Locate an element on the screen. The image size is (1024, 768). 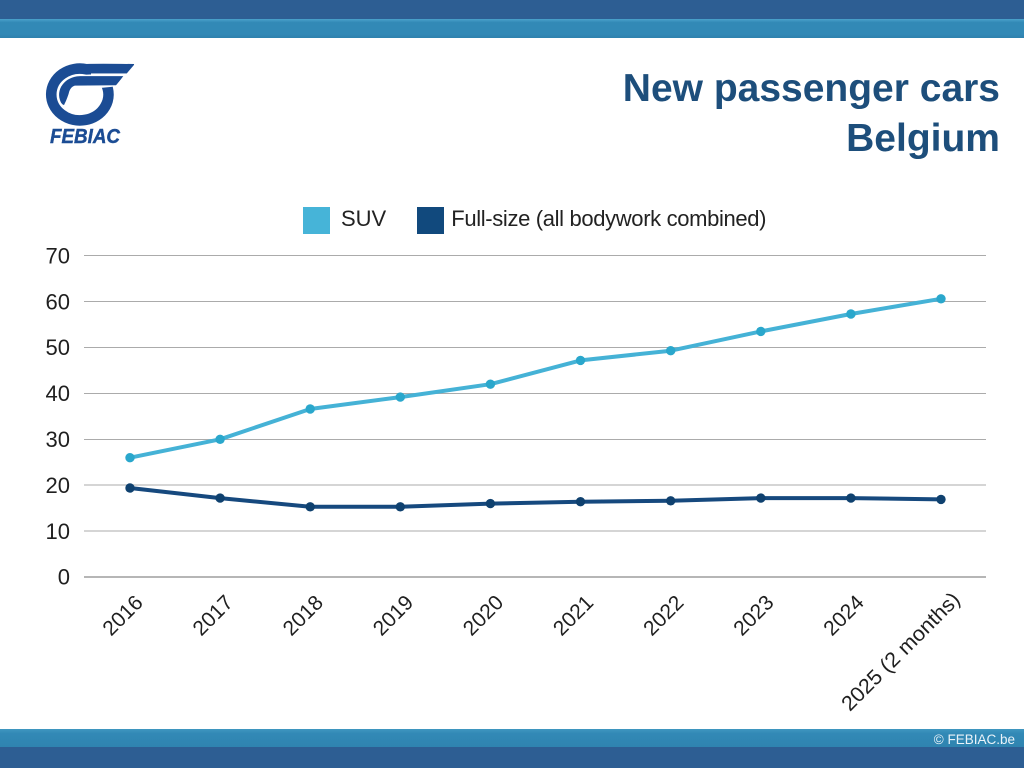
svg-text: 2016 is located at coordinates (122, 615).